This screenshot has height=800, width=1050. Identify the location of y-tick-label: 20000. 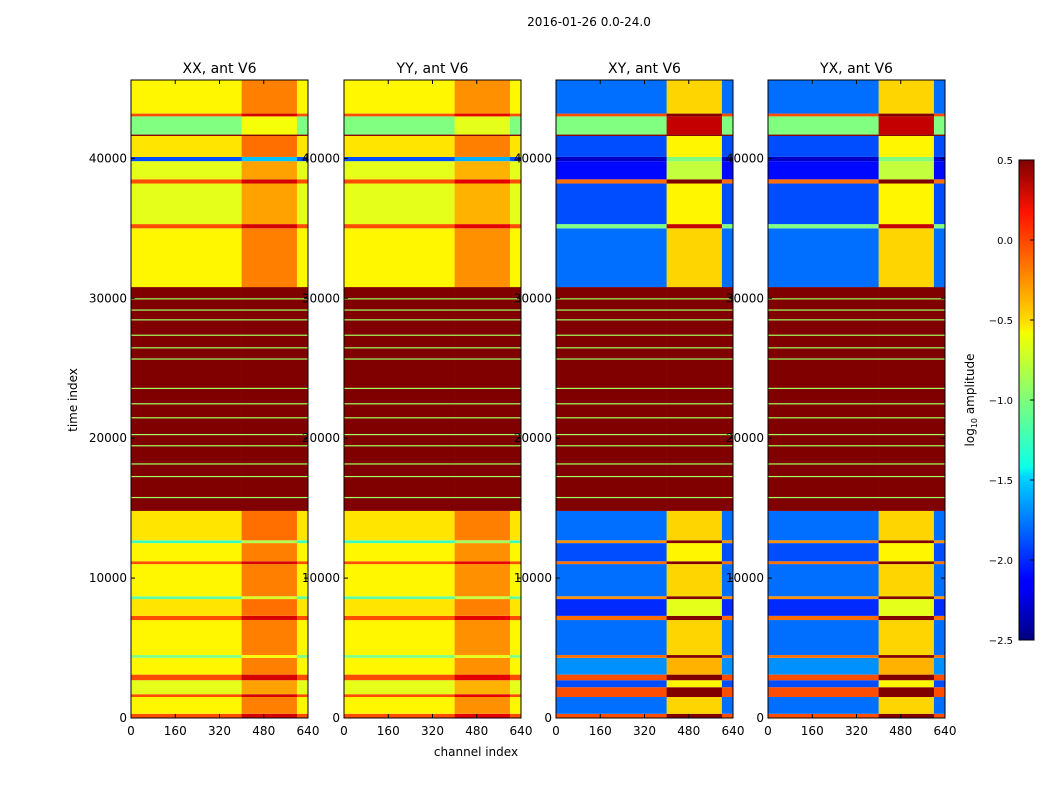
(108, 438).